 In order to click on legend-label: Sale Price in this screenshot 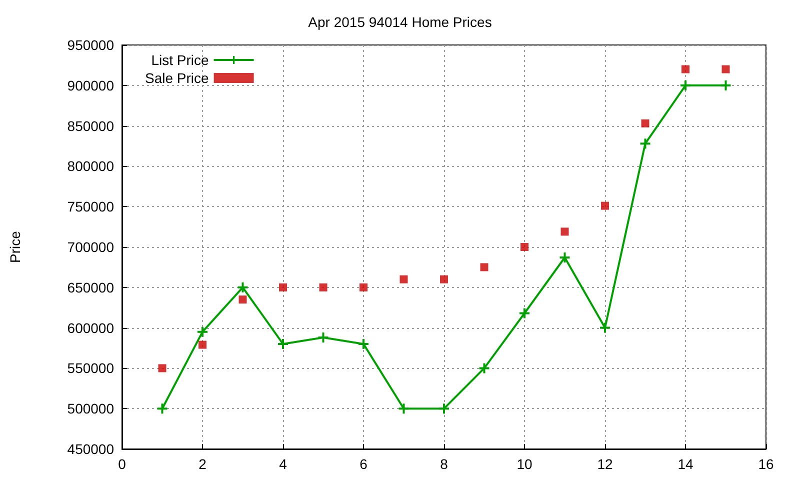, I will do `click(177, 78)`.